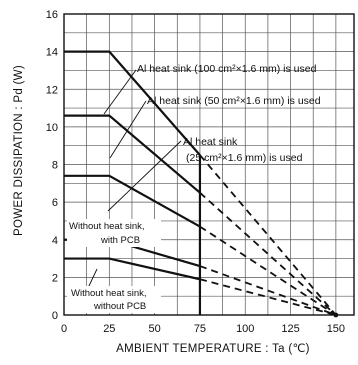 This screenshot has width=358, height=365. Describe the element at coordinates (52, 128) in the screenshot. I see `y-tick-label: 10` at that location.